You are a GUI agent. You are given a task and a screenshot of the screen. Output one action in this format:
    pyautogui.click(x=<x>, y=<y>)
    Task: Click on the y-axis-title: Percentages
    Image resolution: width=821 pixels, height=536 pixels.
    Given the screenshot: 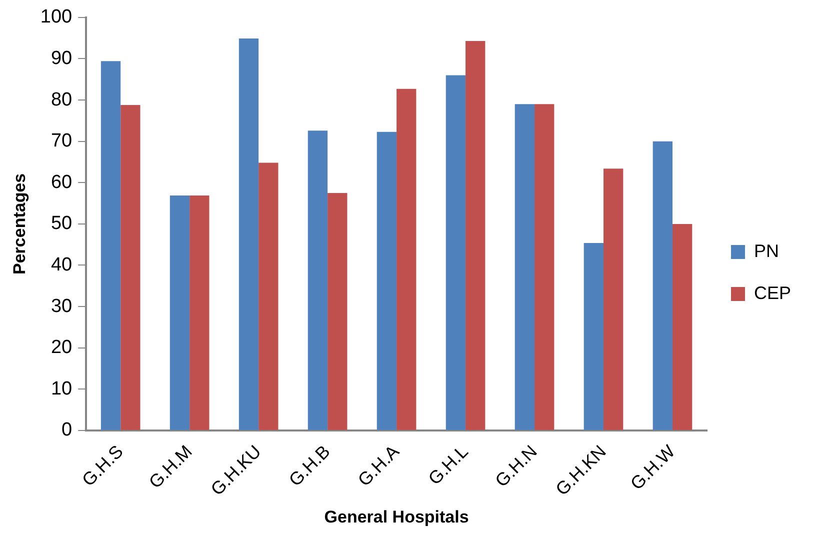 What is the action you would take?
    pyautogui.click(x=19, y=224)
    